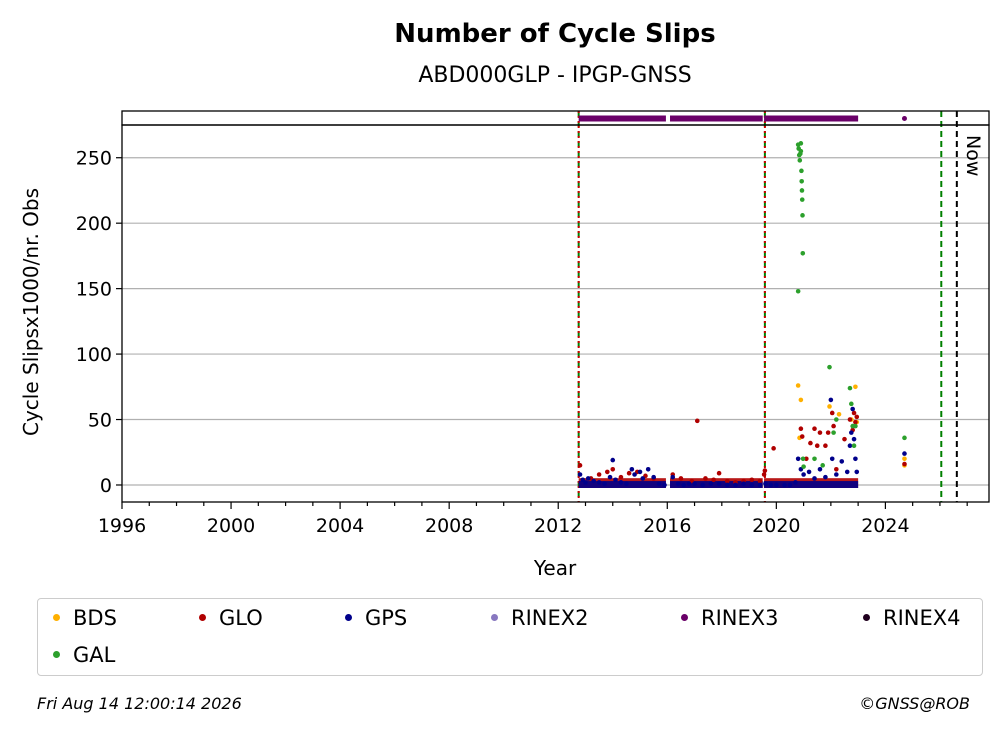 Image resolution: width=1008 pixels, height=734 pixels. Describe the element at coordinates (94, 355) in the screenshot. I see `y-tick-label: 100` at that location.